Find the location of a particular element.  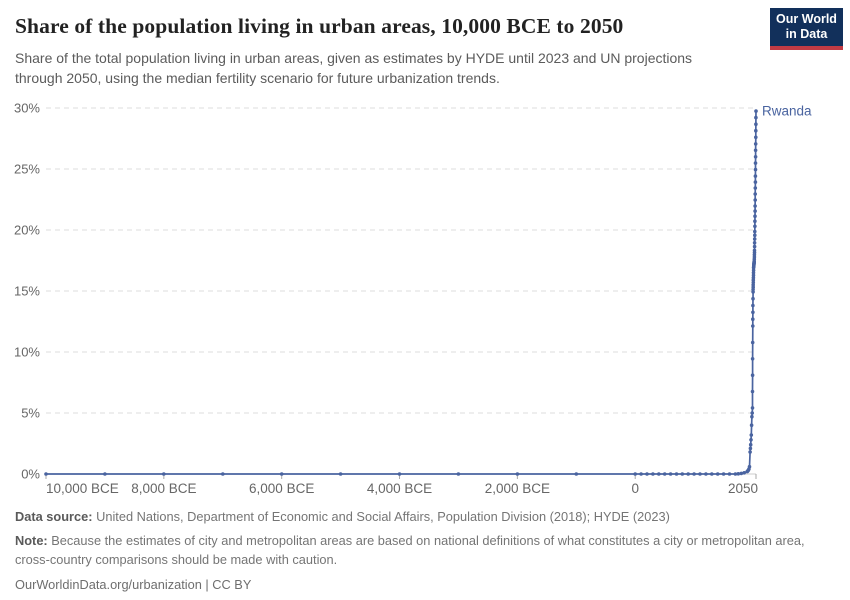

y-axis-labels: 0% 5% 10% 15% 20% 25% 30% is located at coordinates (27, 291).